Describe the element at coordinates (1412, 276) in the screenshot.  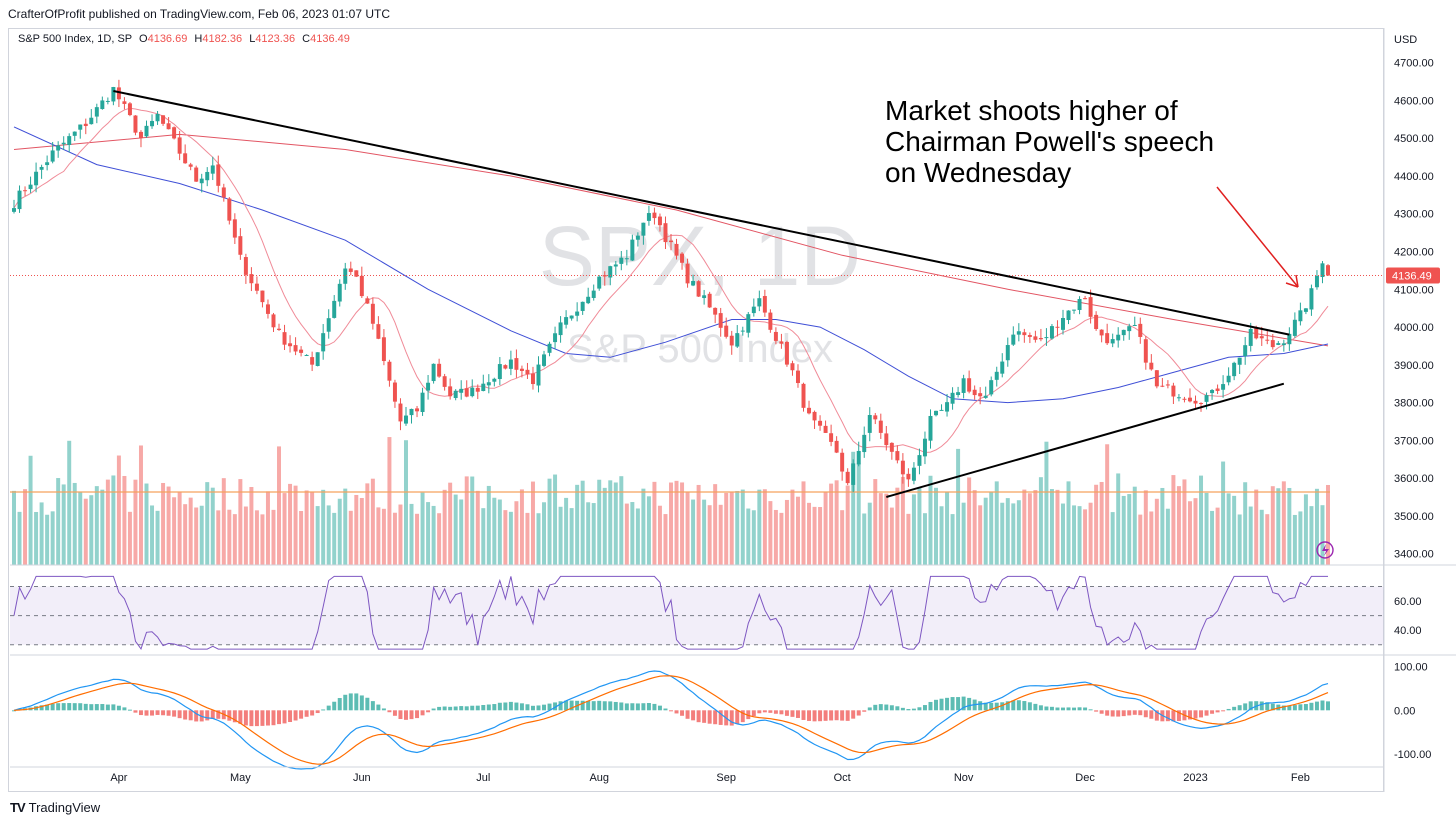
I see `last-price-label: 4136.49` at that location.